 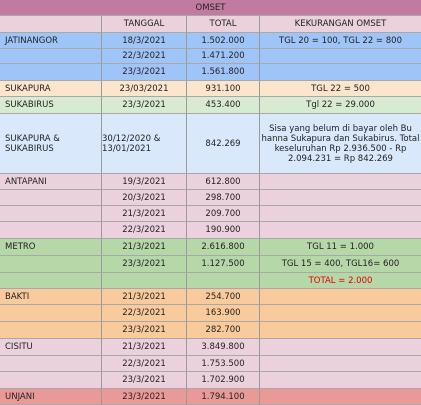 I want to click on table-row: METRO 21/3/2021 2.616.800 TGL 11 = 1.000, so click(x=210, y=247).